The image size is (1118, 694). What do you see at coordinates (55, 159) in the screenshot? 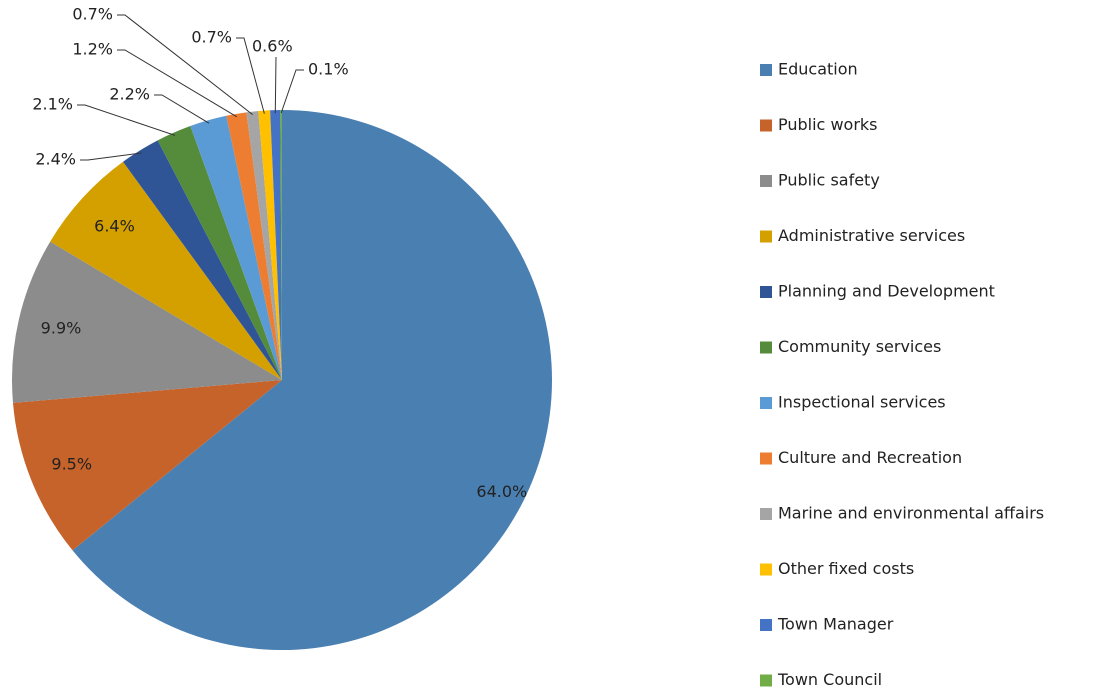
I see `data-label: 2.4%` at bounding box center [55, 159].